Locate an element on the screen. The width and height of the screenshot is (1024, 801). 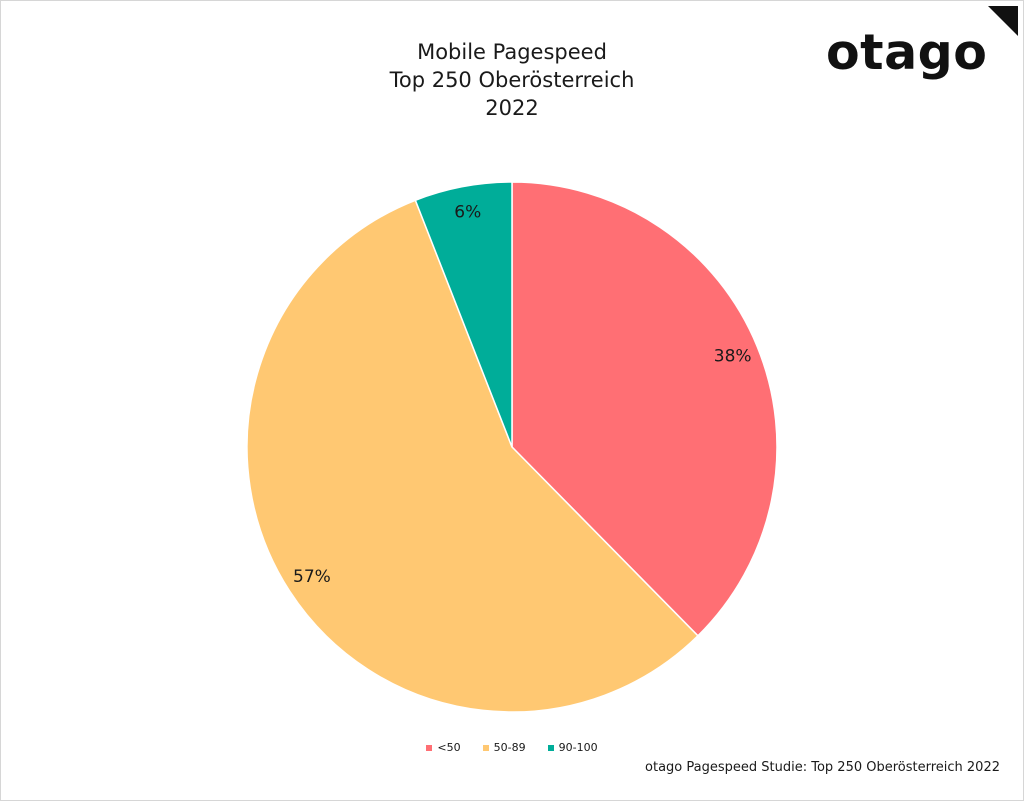
legend-item-50-89: 50-89 is located at coordinates (504, 747).